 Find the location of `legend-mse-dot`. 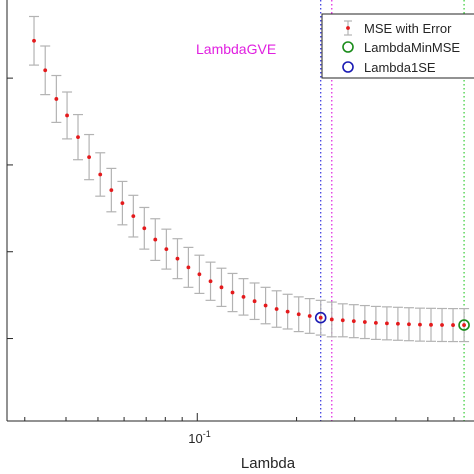

legend-mse-dot is located at coordinates (348, 28).